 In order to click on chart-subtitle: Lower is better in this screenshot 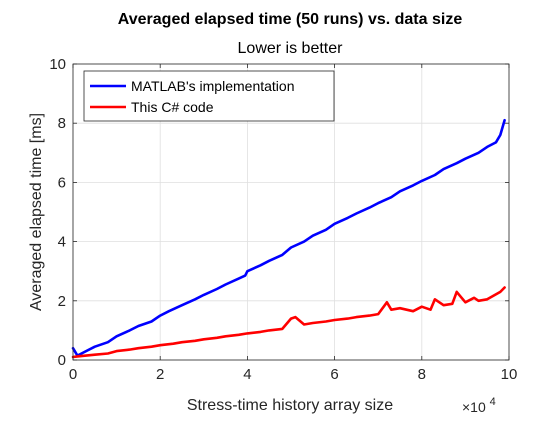, I will do `click(291, 48)`.